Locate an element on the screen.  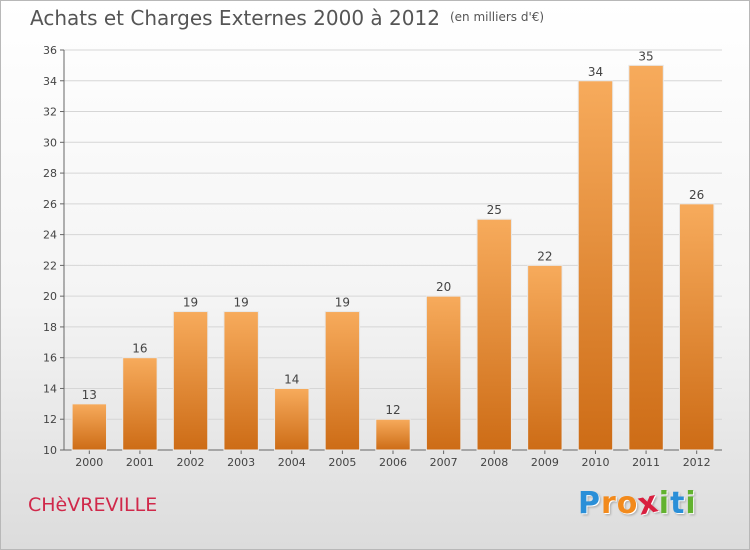
y-tick-label: 12 is located at coordinates (50, 419).